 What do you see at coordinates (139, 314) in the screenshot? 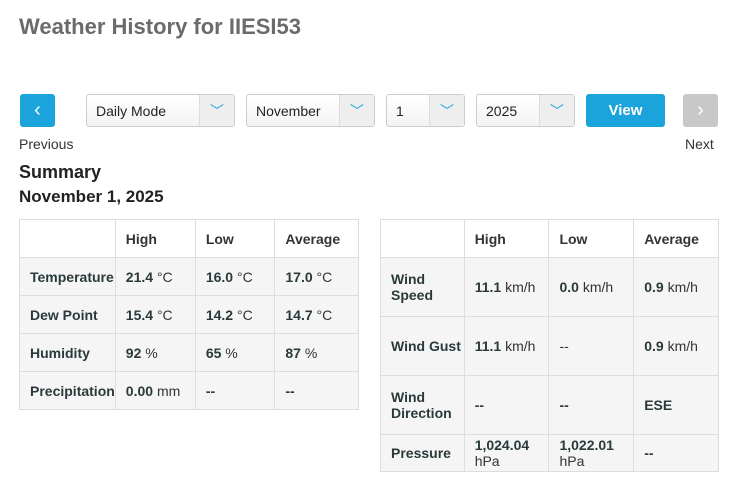
I see `cell-value: 15.4` at bounding box center [139, 314].